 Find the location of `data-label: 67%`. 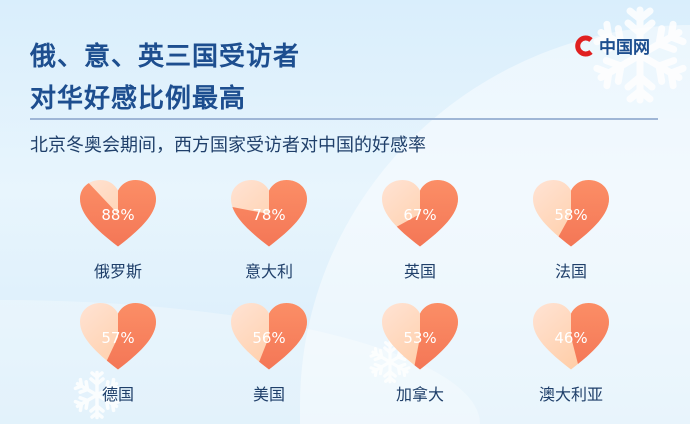

data-label: 67% is located at coordinates (420, 215).